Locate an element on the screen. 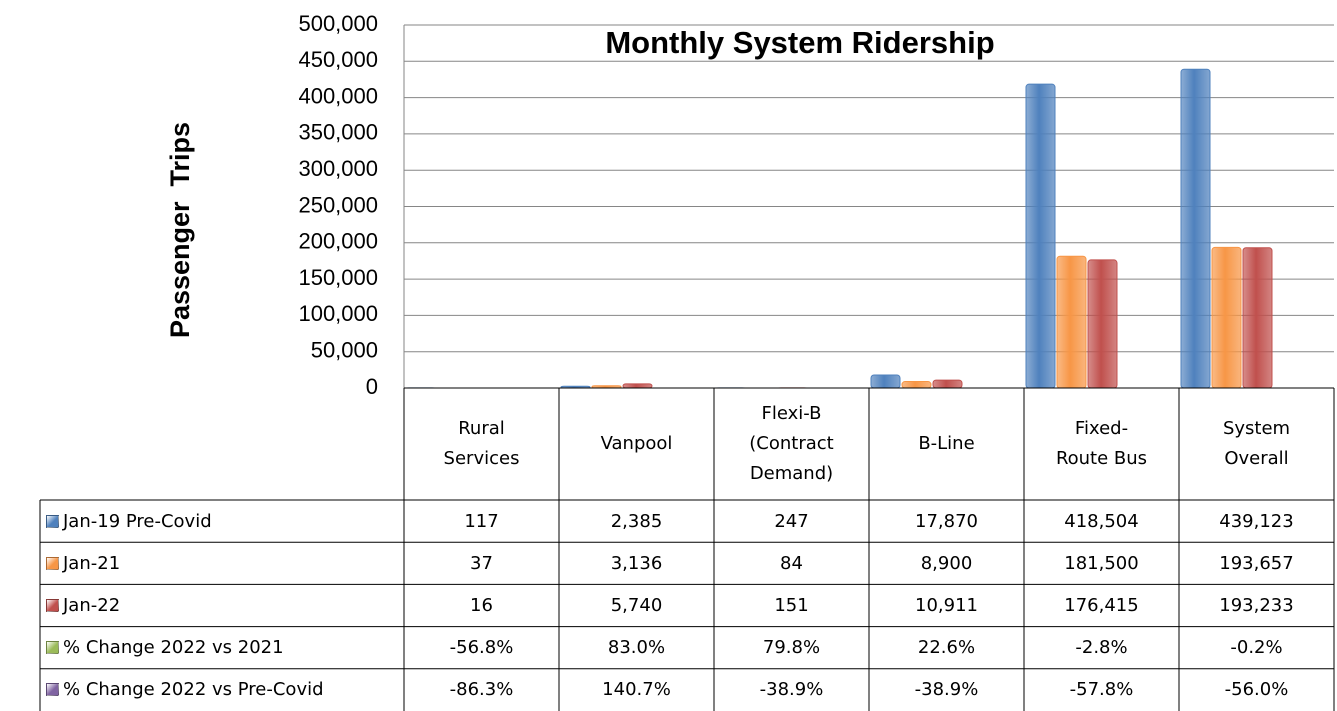 The height and width of the screenshot is (711, 1337). table-cell: 117 is located at coordinates (481, 521).